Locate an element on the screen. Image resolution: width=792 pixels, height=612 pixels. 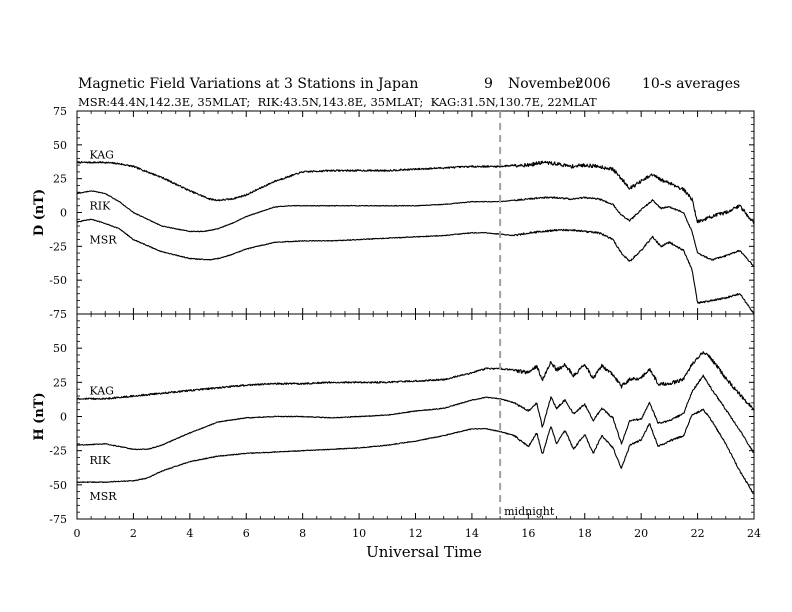
y-axis-label: H (nT) is located at coordinates (39, 416).